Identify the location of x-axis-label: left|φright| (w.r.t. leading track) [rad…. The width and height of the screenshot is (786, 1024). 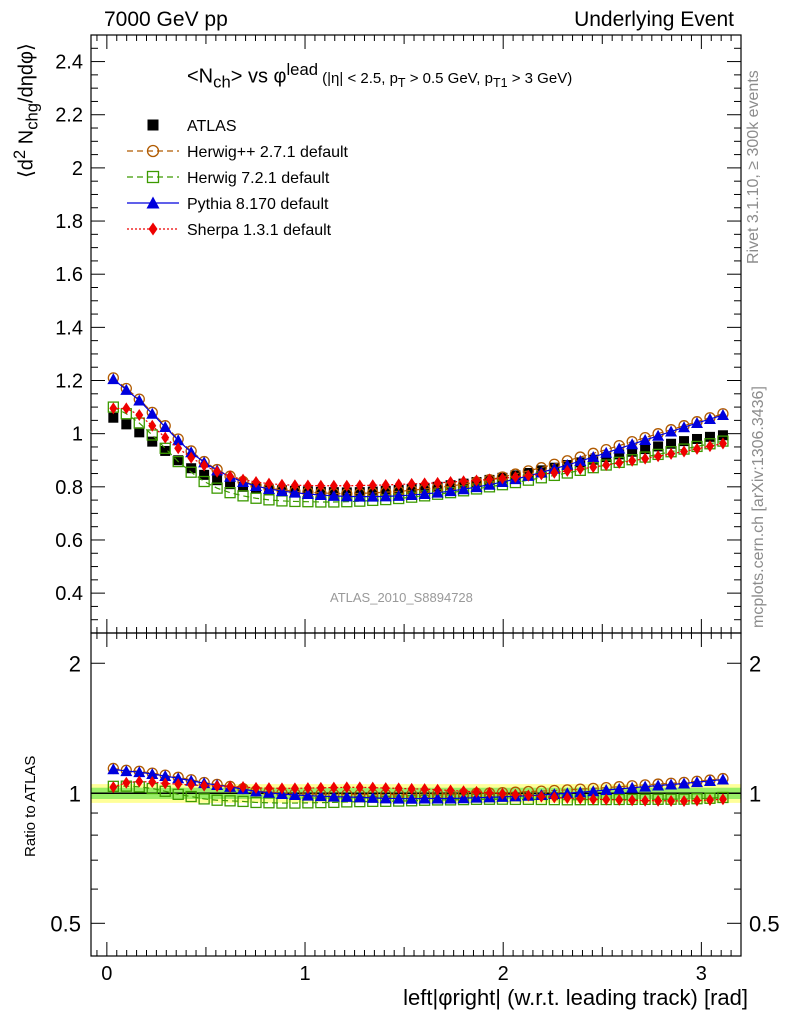
(575, 997).